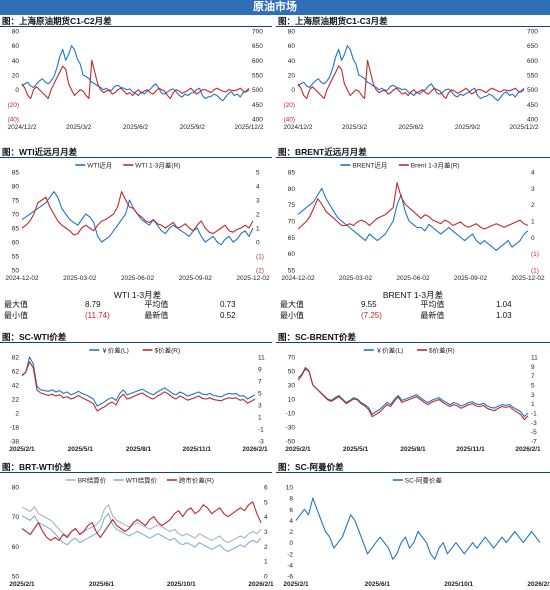 The height and width of the screenshot is (590, 550). Describe the element at coordinates (16, 201) in the screenshot. I see `y-tick-label: 75` at that location.